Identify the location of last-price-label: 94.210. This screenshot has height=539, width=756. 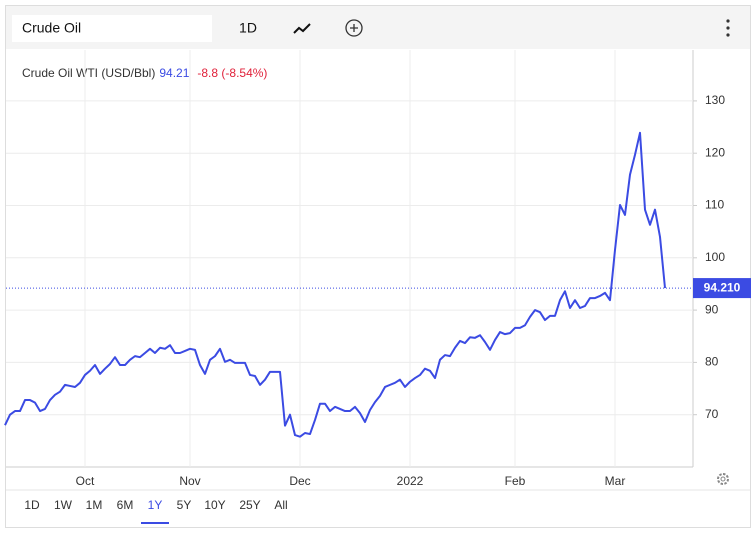
(722, 287).